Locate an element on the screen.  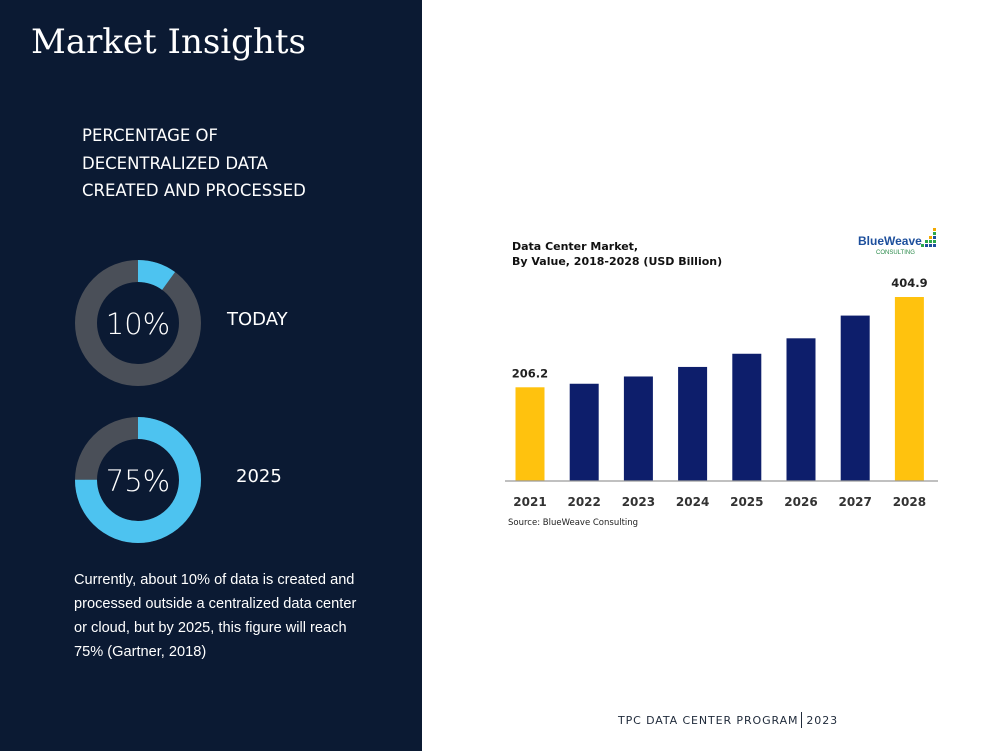
x-tick-label: 2026 is located at coordinates (800, 502).